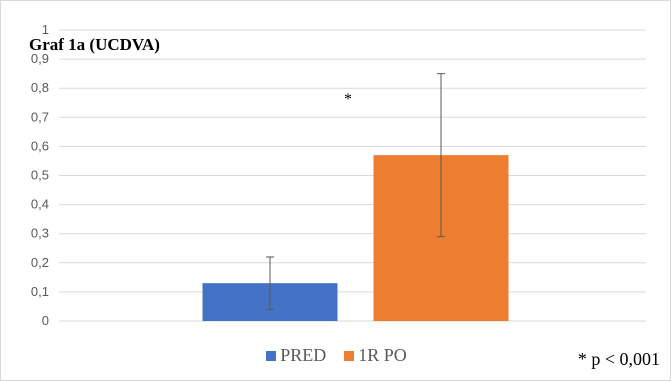  Describe the element at coordinates (348, 99) in the screenshot. I see `significance-marker: *` at that location.